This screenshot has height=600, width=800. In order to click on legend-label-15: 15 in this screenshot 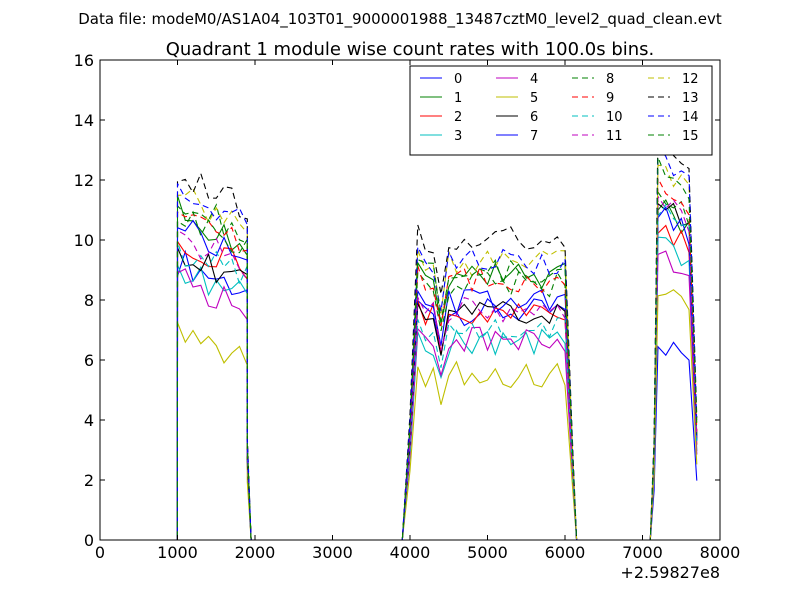, I will do `click(690, 136)`.